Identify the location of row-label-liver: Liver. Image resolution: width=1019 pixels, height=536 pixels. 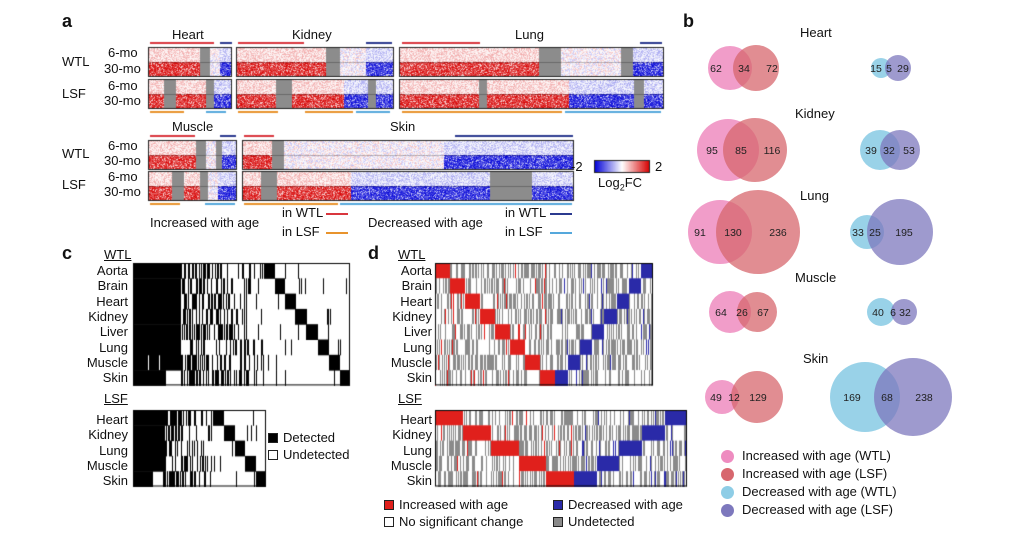
(417, 332).